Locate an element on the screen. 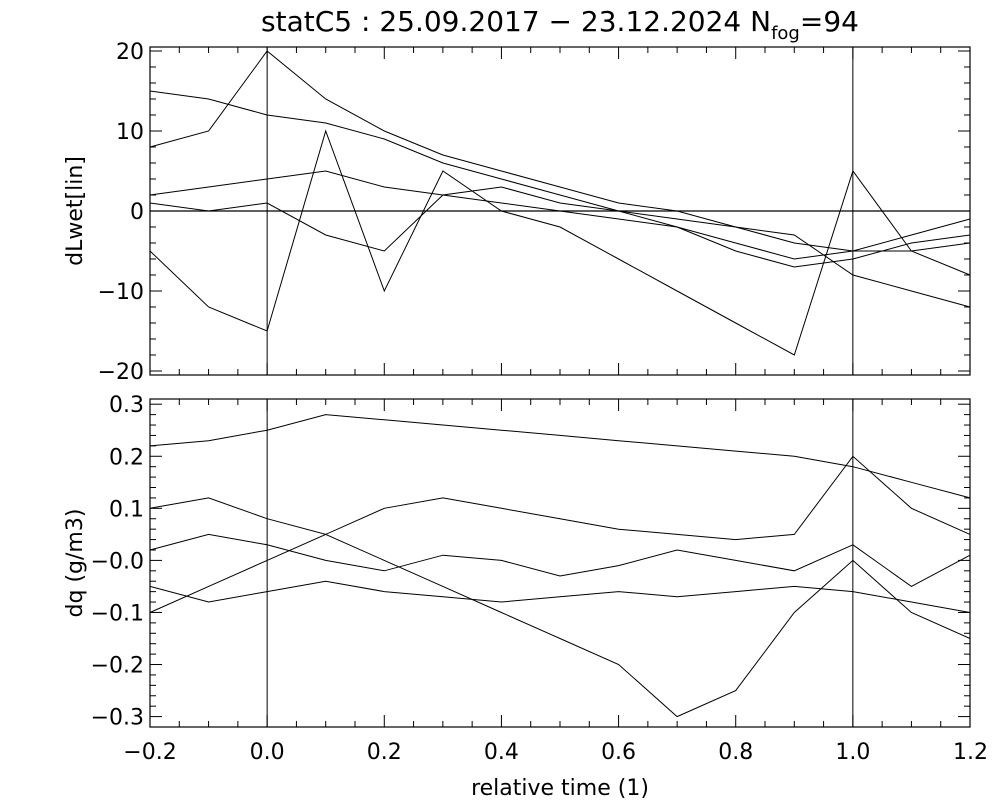  bottom-y-tick-labels: −0.3 −0.2 −0.1 −0.0 0.1 0.2 0.3 is located at coordinates (117, 561).